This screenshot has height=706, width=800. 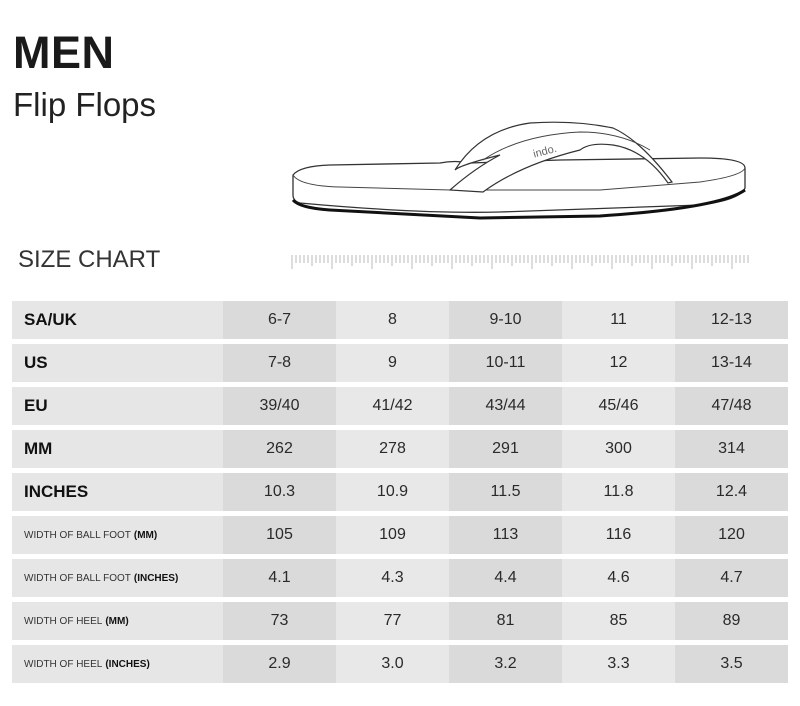 What do you see at coordinates (279, 621) in the screenshot?
I see `size-value-cell: 73` at bounding box center [279, 621].